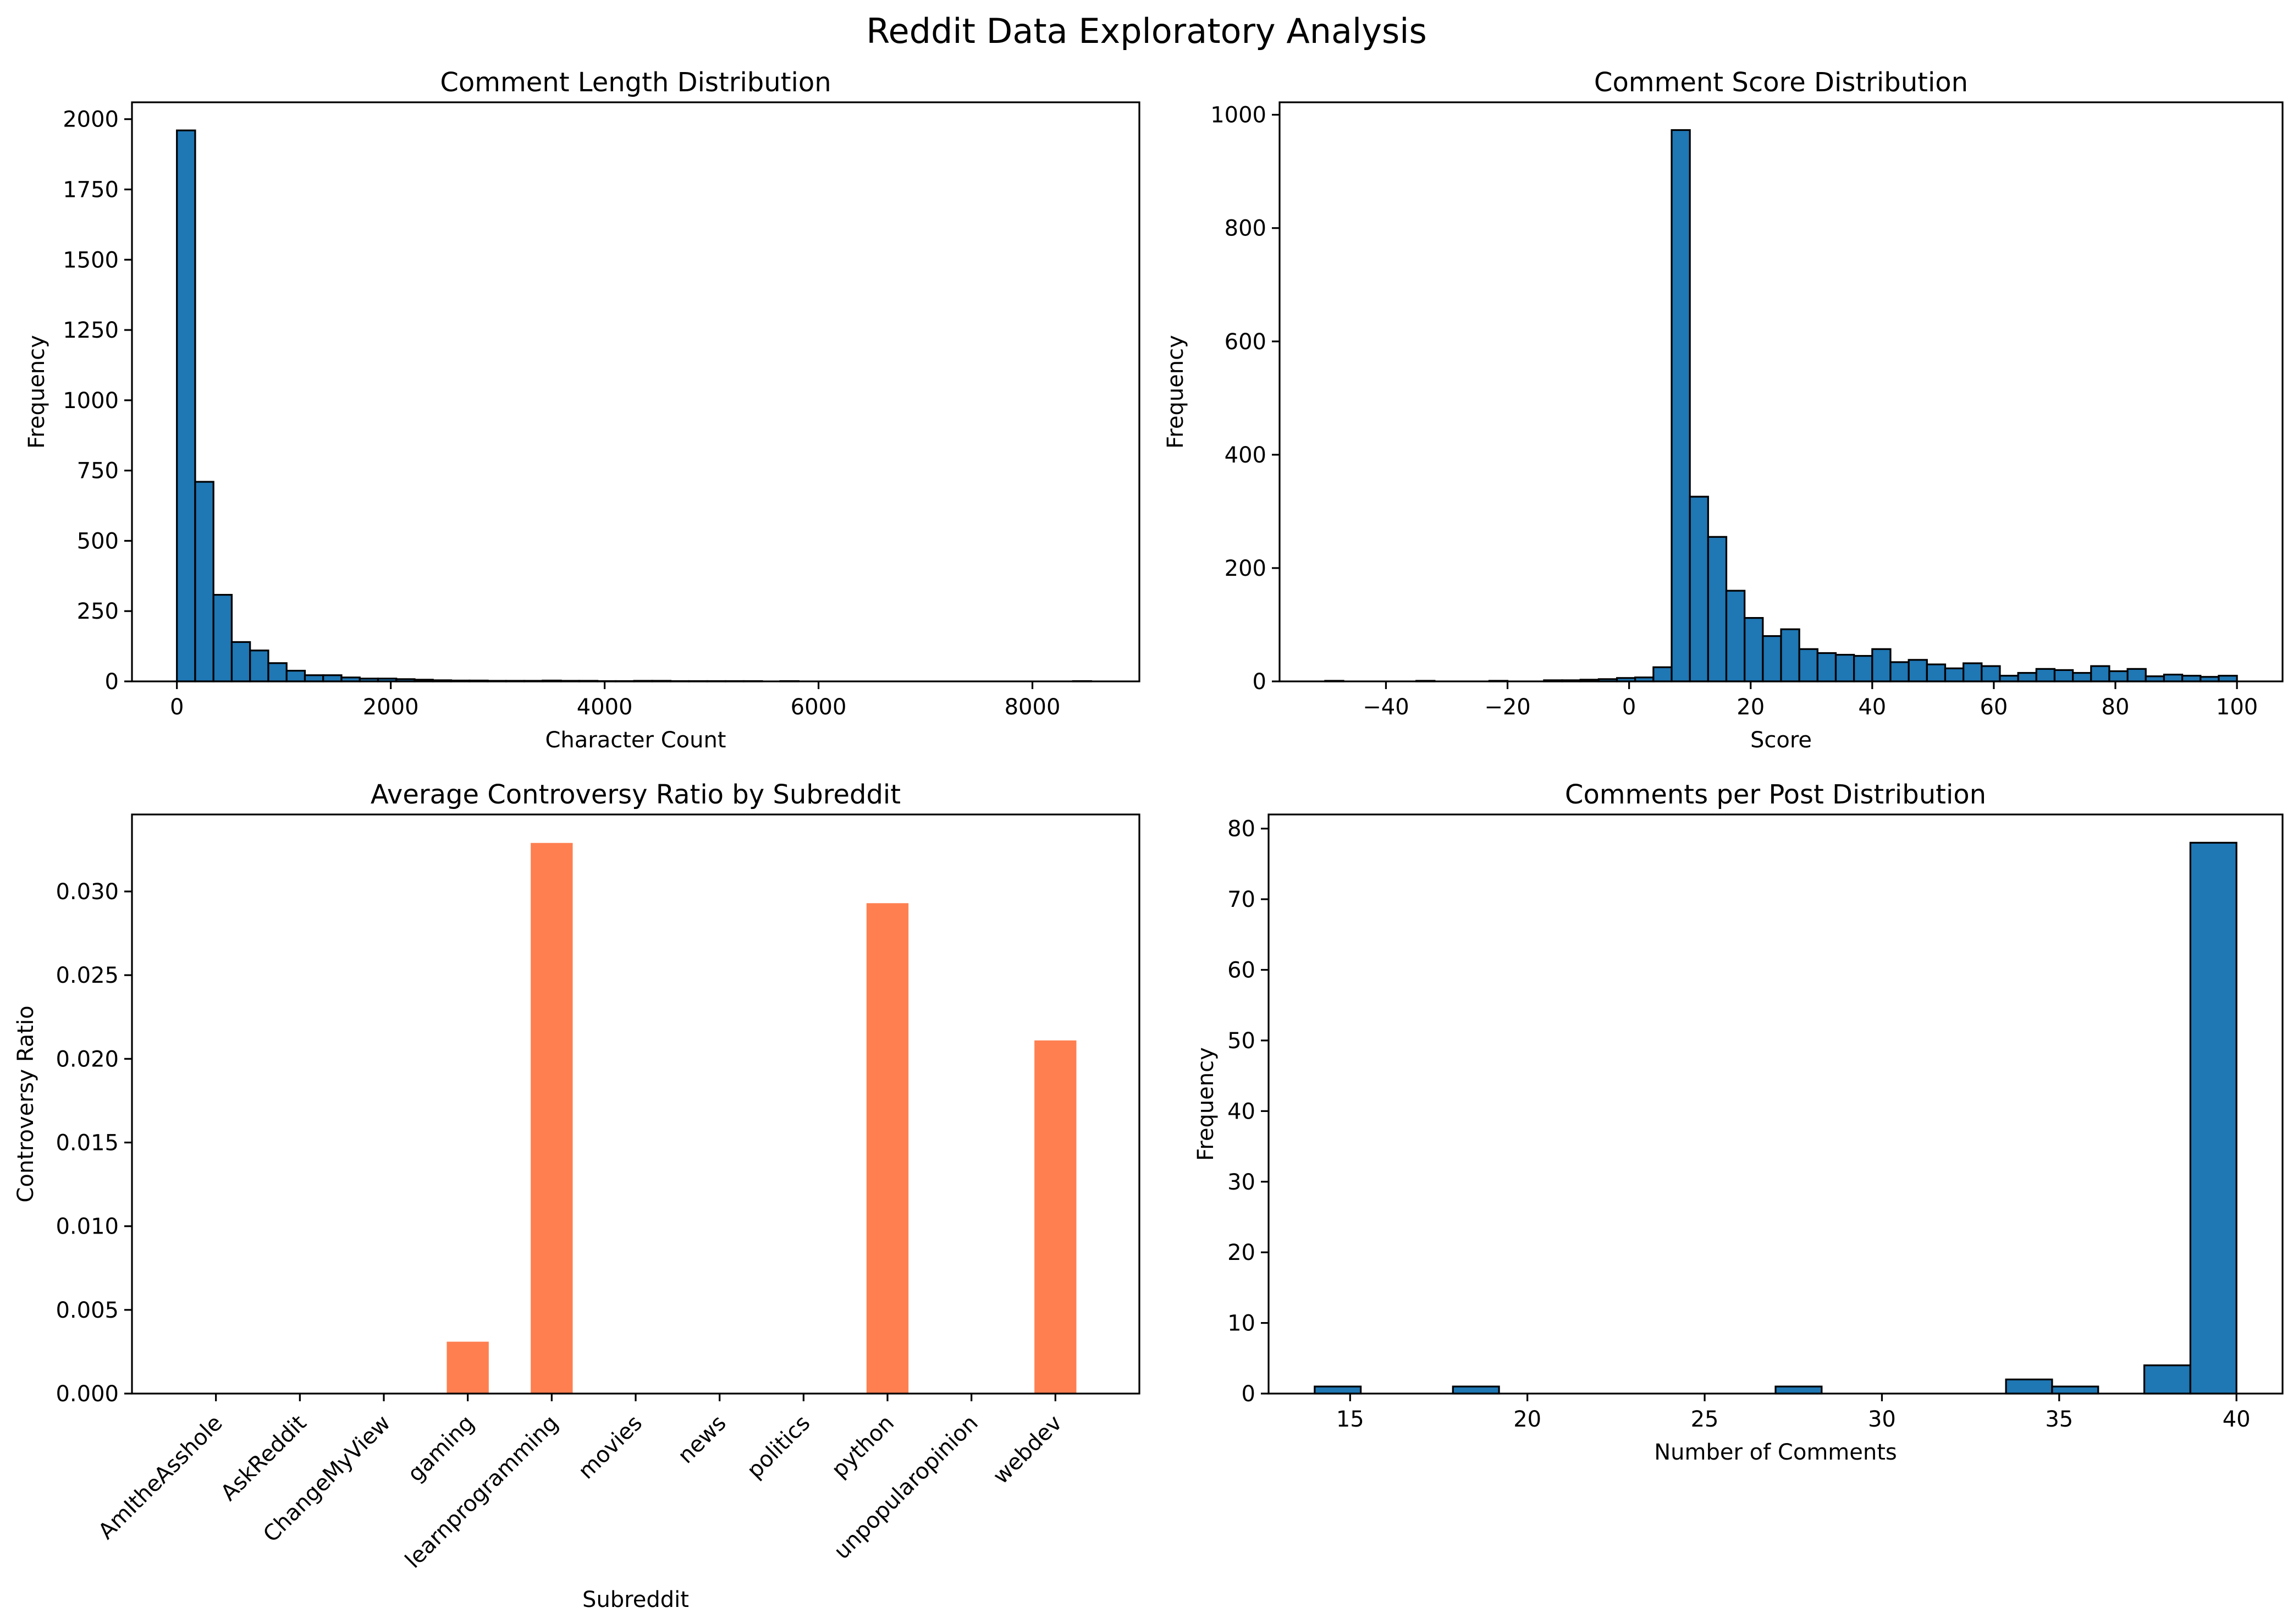 The width and height of the screenshot is (2293, 1624). I want to click on y-tick-label: 0.030, so click(87, 892).